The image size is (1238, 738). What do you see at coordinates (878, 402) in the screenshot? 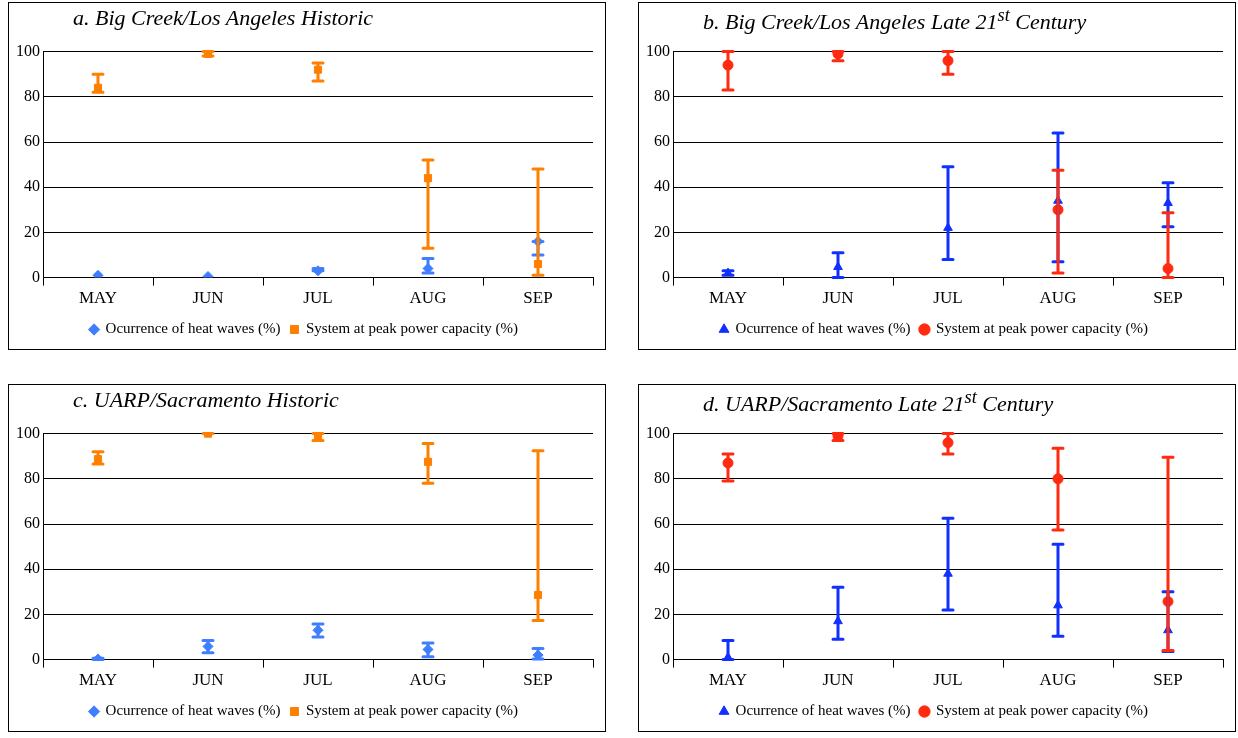
I see `chart-title: d. UARP/Sacramento Late 21$^{st}$ Century` at bounding box center [878, 402].